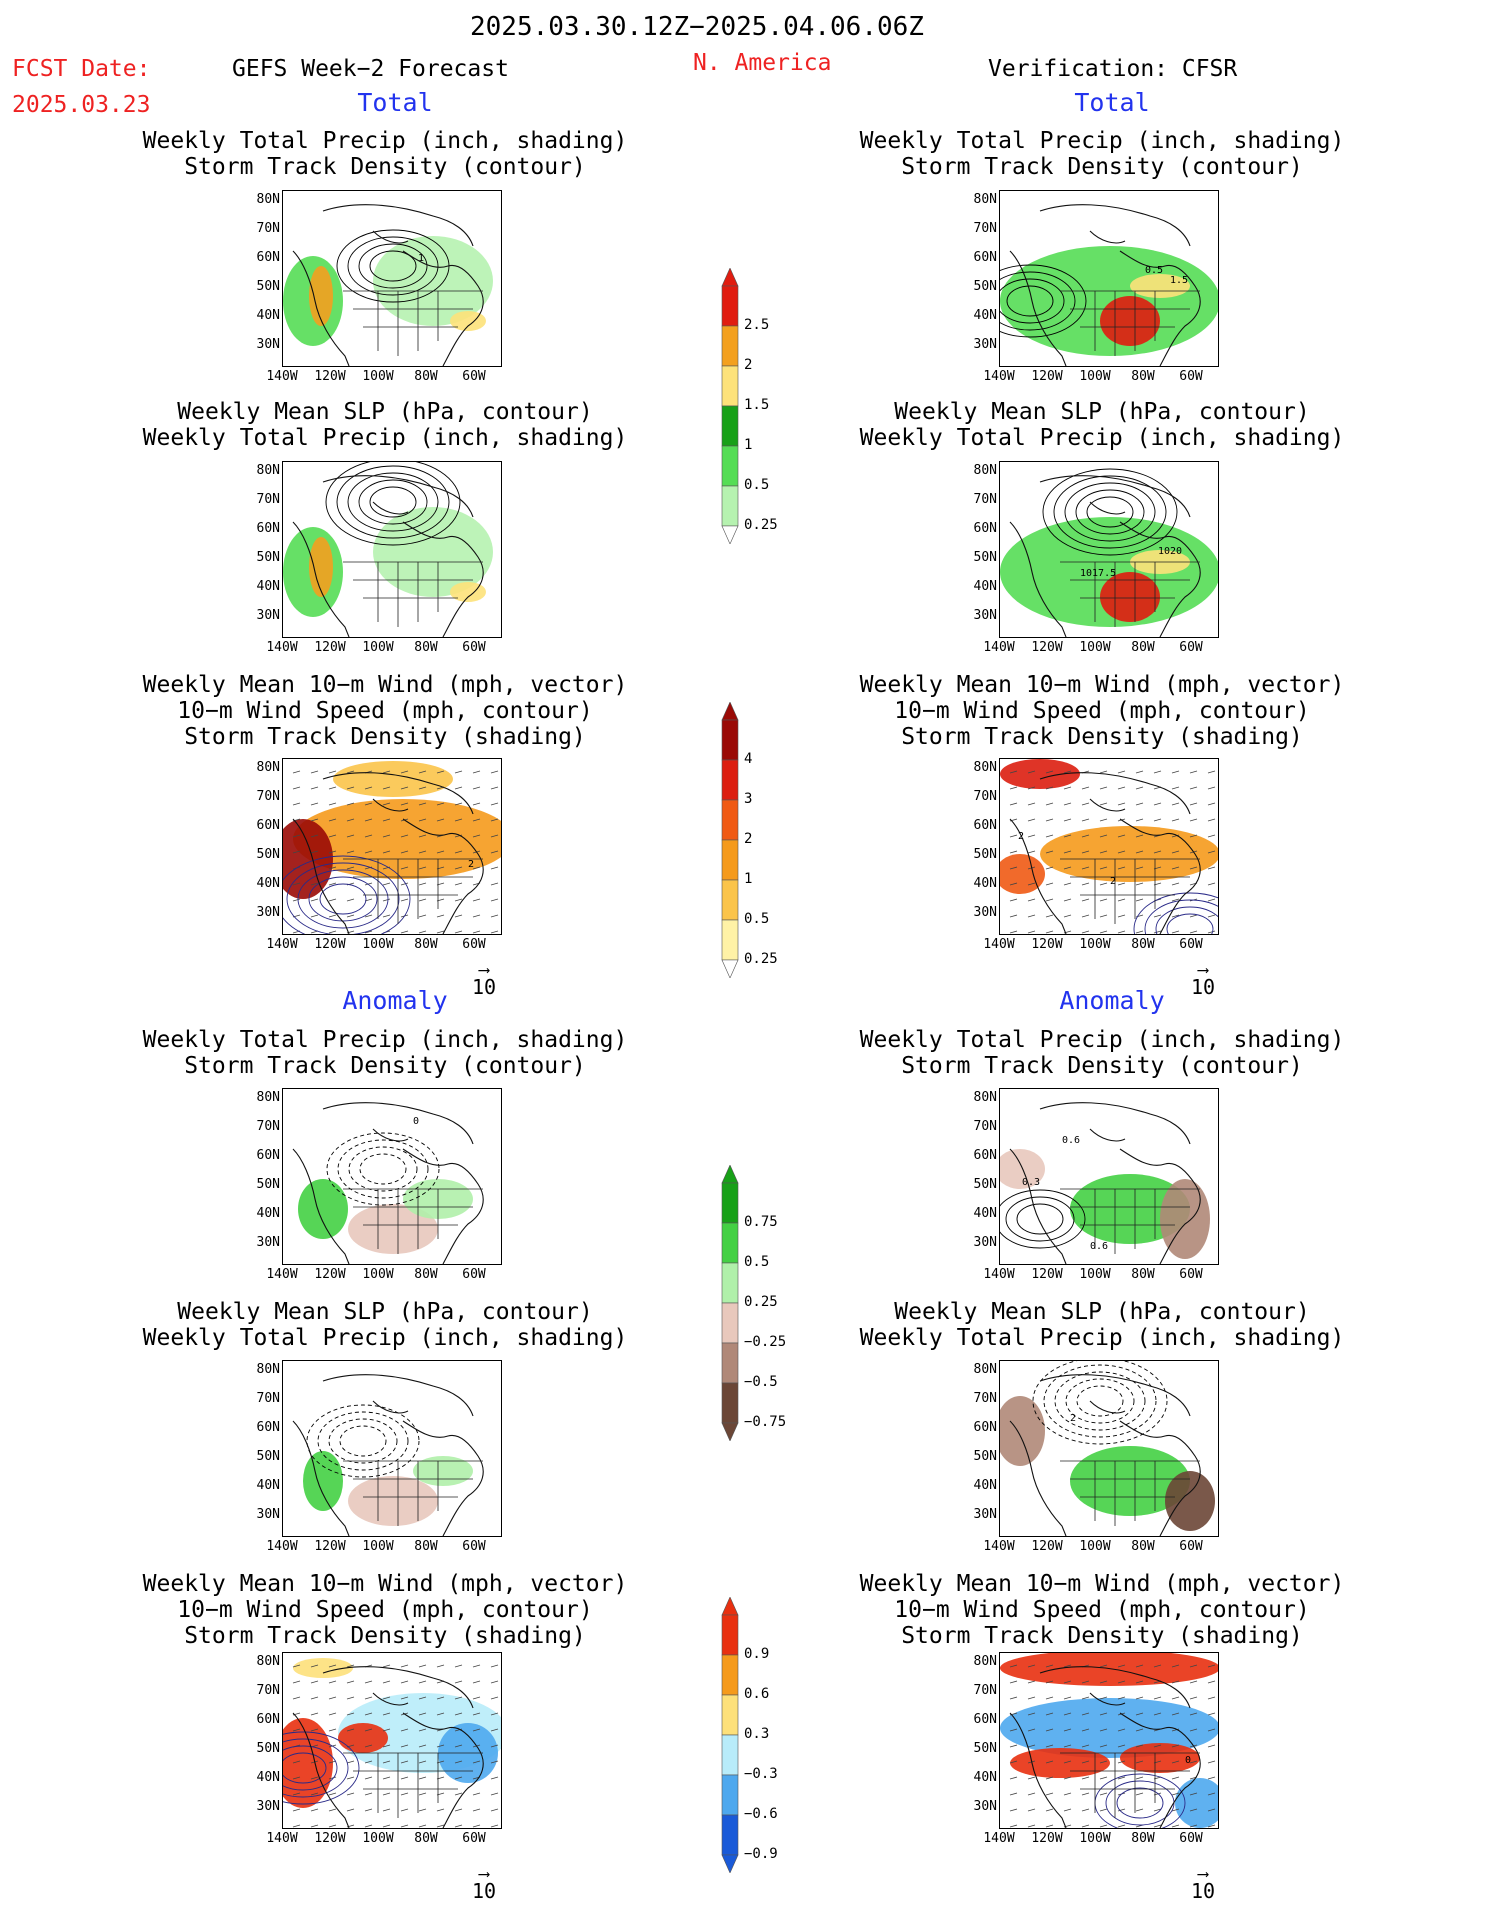 The image size is (1487, 1925). Describe the element at coordinates (1073, 1418) in the screenshot. I see `contour-label: 2` at that location.